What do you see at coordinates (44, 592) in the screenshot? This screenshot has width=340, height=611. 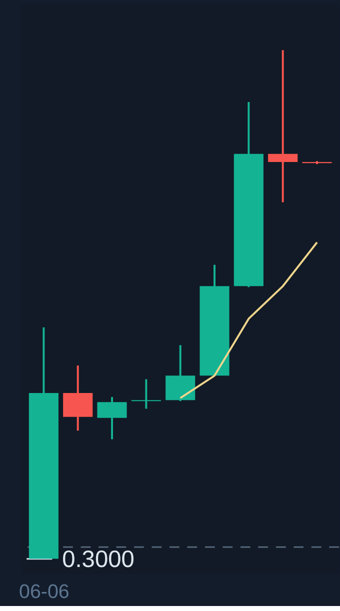 I see `x-tick-label: 06-06` at bounding box center [44, 592].